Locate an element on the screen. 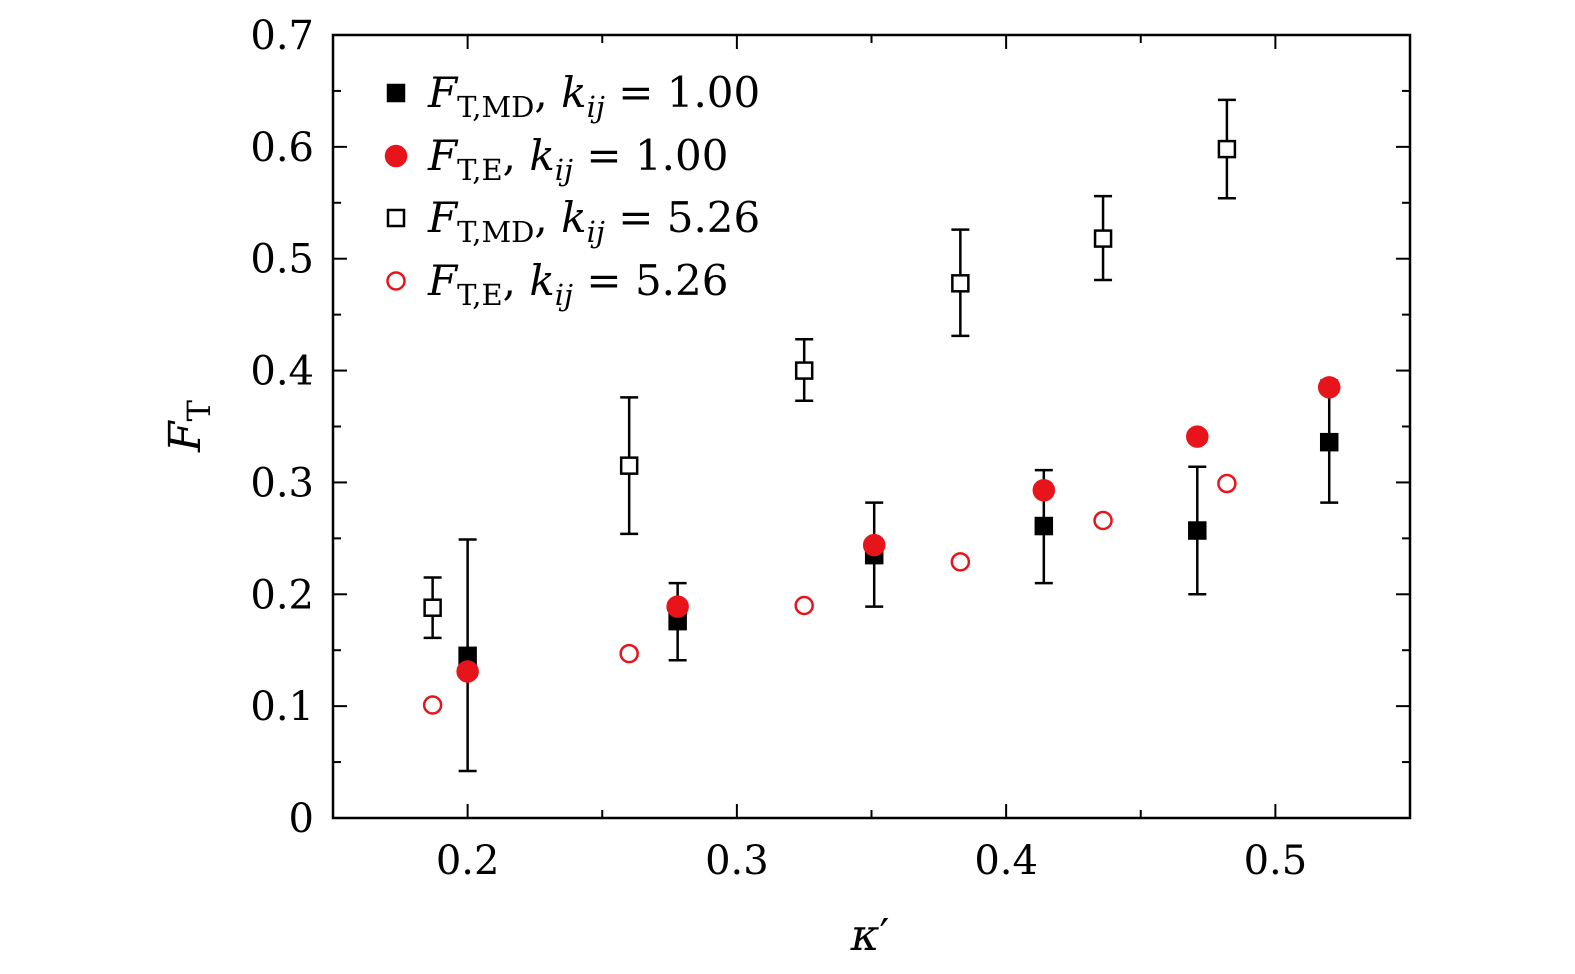 This screenshot has width=1575, height=974. legend-entry-label: FT,E, kij = 1.00 is located at coordinates (577, 159).